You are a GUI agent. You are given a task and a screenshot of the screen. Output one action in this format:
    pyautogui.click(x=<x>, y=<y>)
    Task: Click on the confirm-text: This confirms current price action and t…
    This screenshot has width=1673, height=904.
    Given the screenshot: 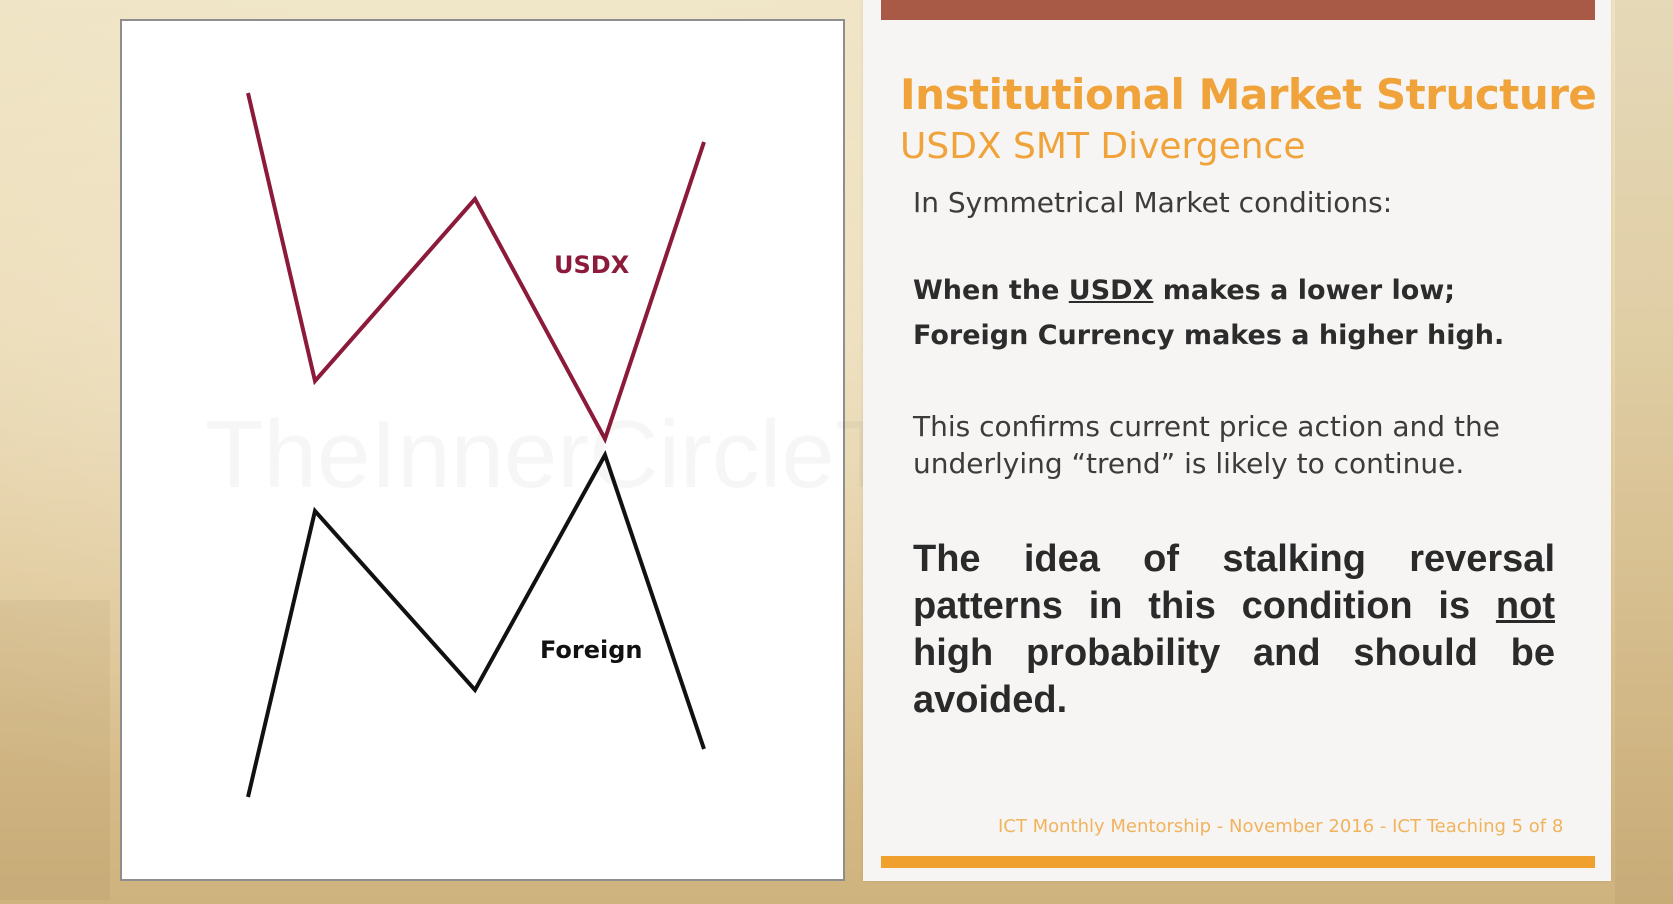 What is the action you would take?
    pyautogui.click(x=1206, y=445)
    